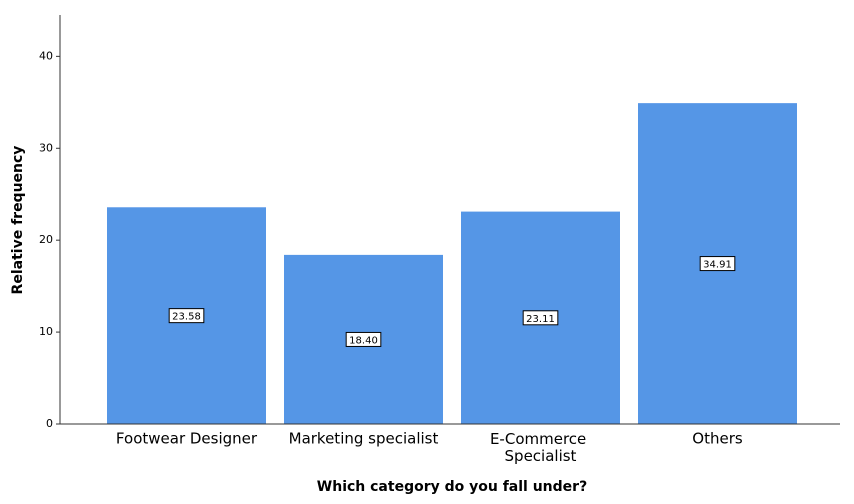 The height and width of the screenshot is (504, 854). I want to click on y-tick-label: 30, so click(46, 147).